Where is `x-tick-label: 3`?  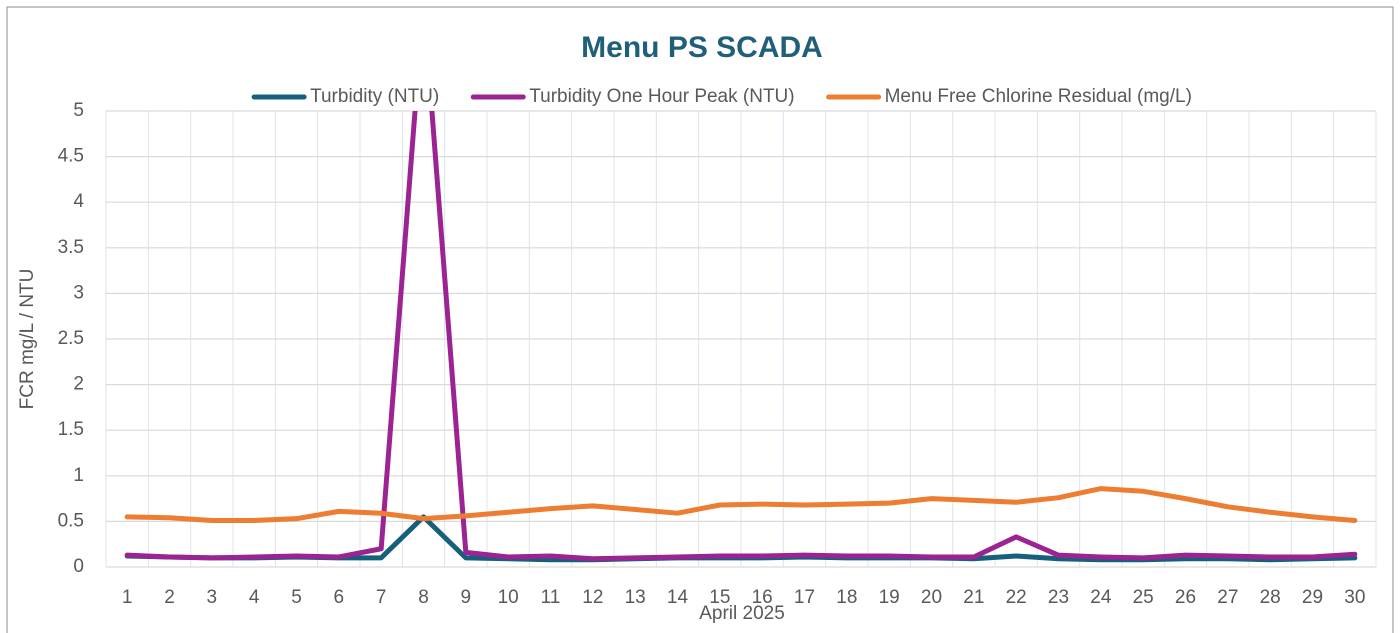
x-tick-label: 3 is located at coordinates (212, 597).